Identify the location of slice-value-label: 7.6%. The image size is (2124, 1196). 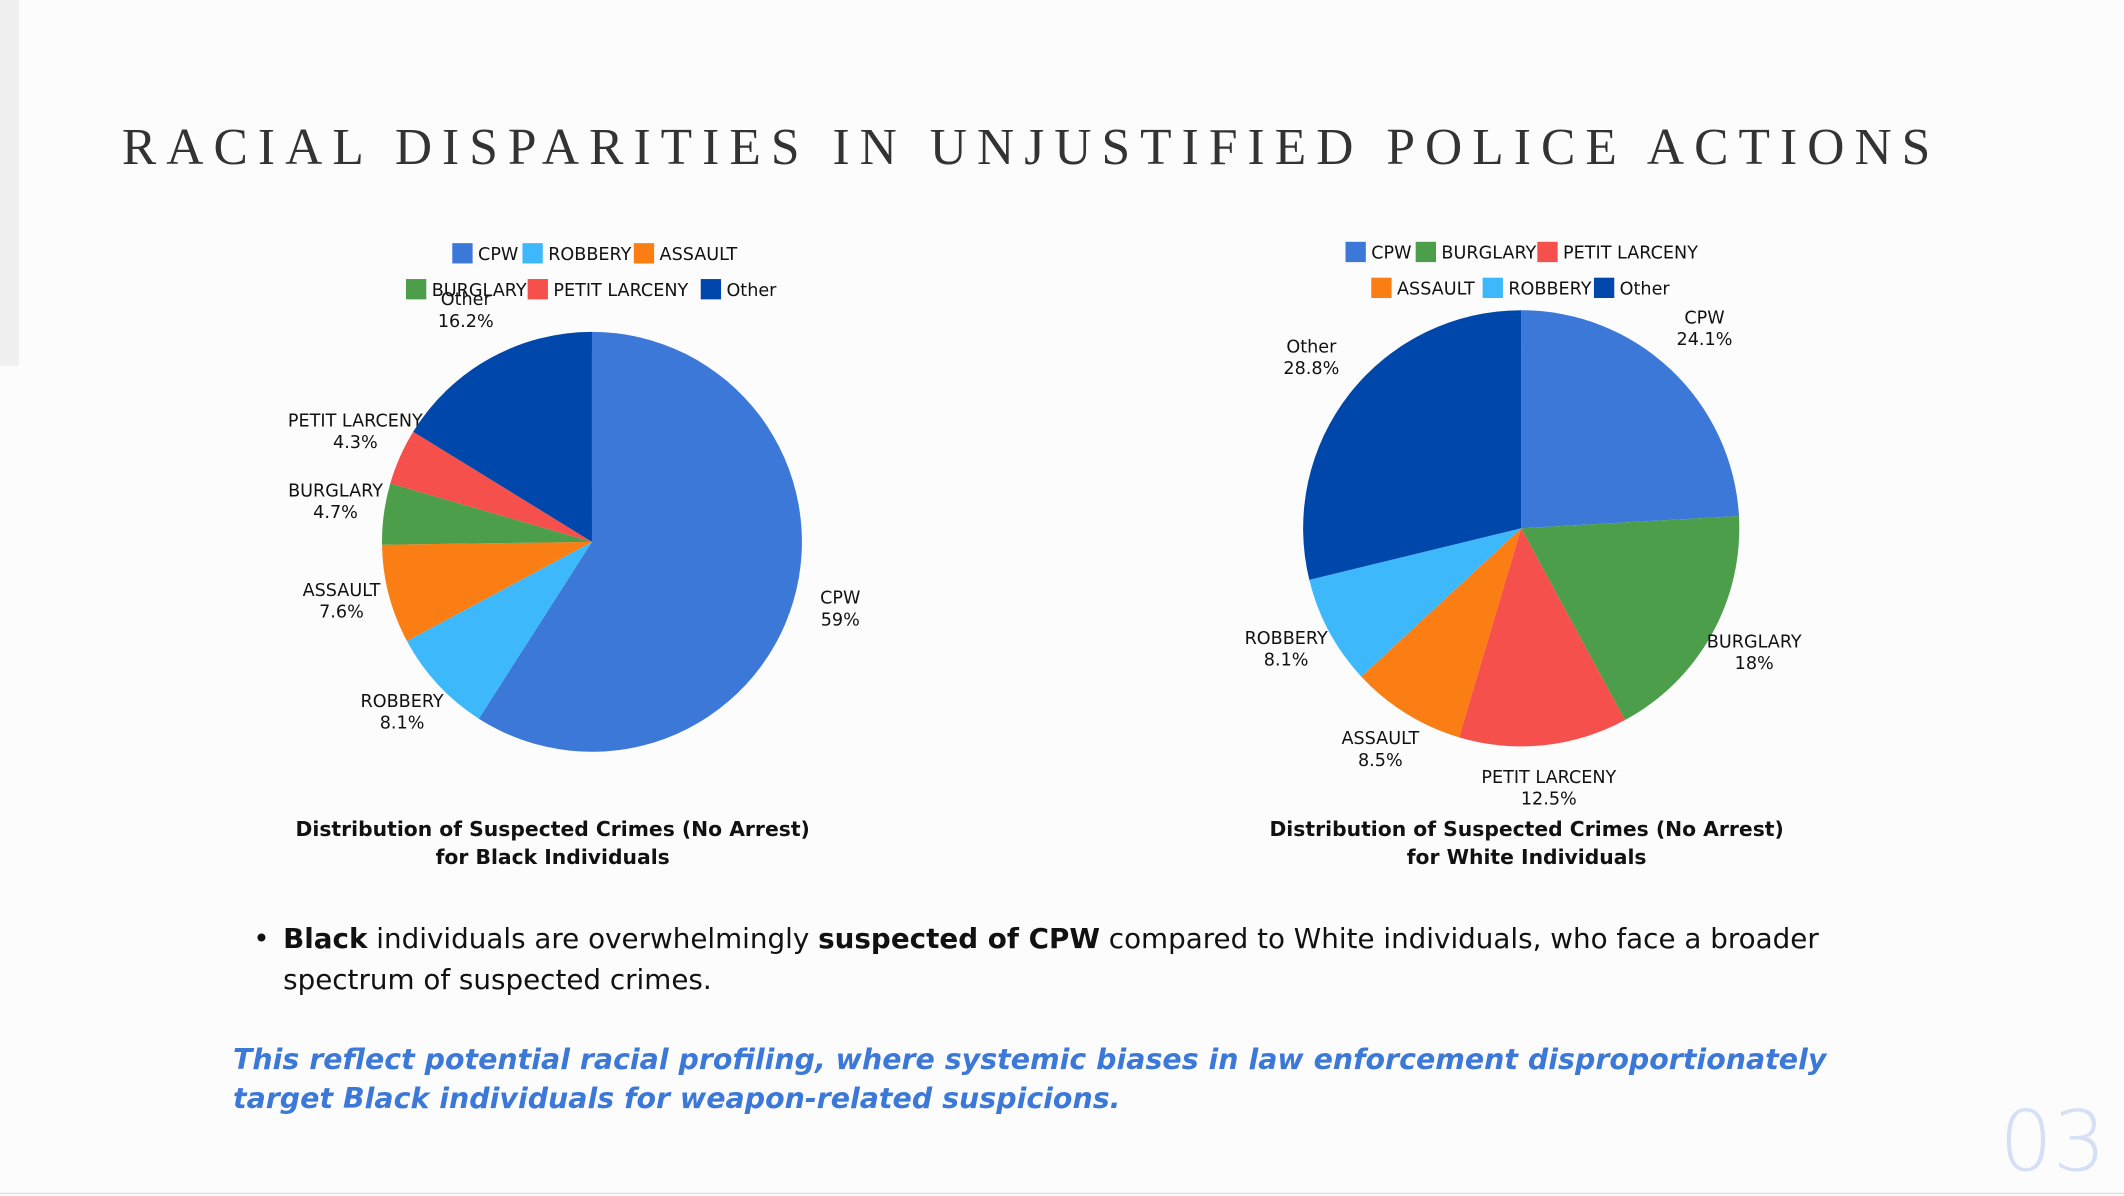
(341, 612).